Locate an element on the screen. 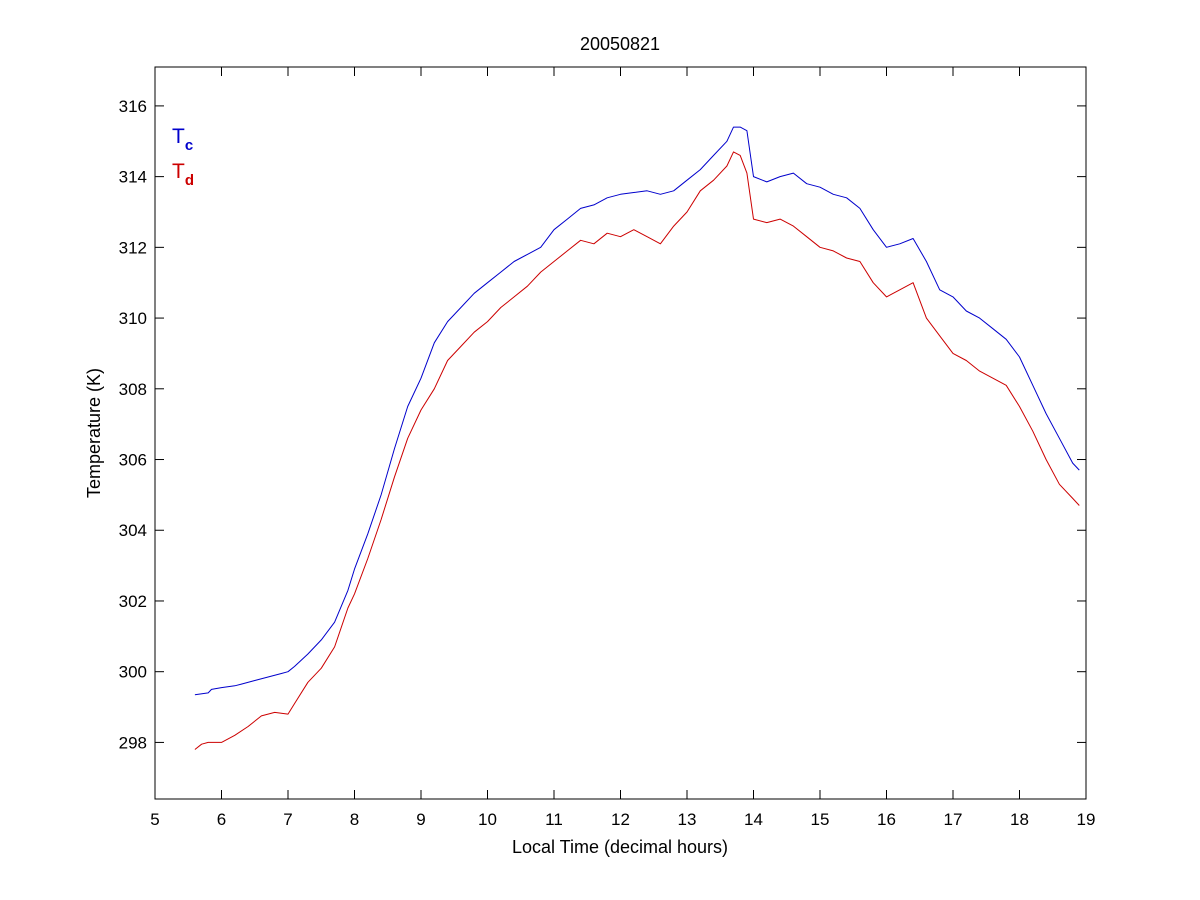 This screenshot has width=1200, height=900. x-tick-label: 17 is located at coordinates (953, 819).